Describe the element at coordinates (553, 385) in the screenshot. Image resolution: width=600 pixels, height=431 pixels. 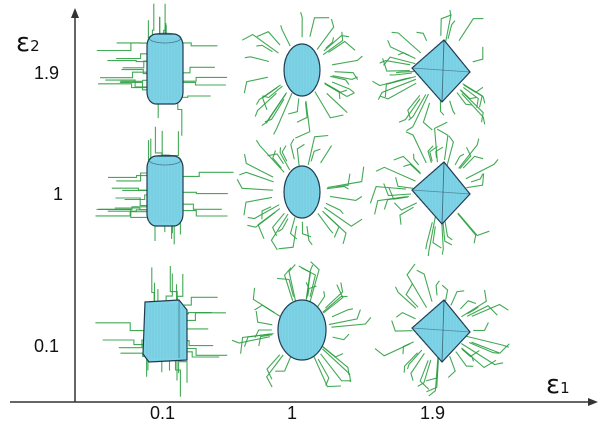
I see `x-axis-symbol: ε` at that location.